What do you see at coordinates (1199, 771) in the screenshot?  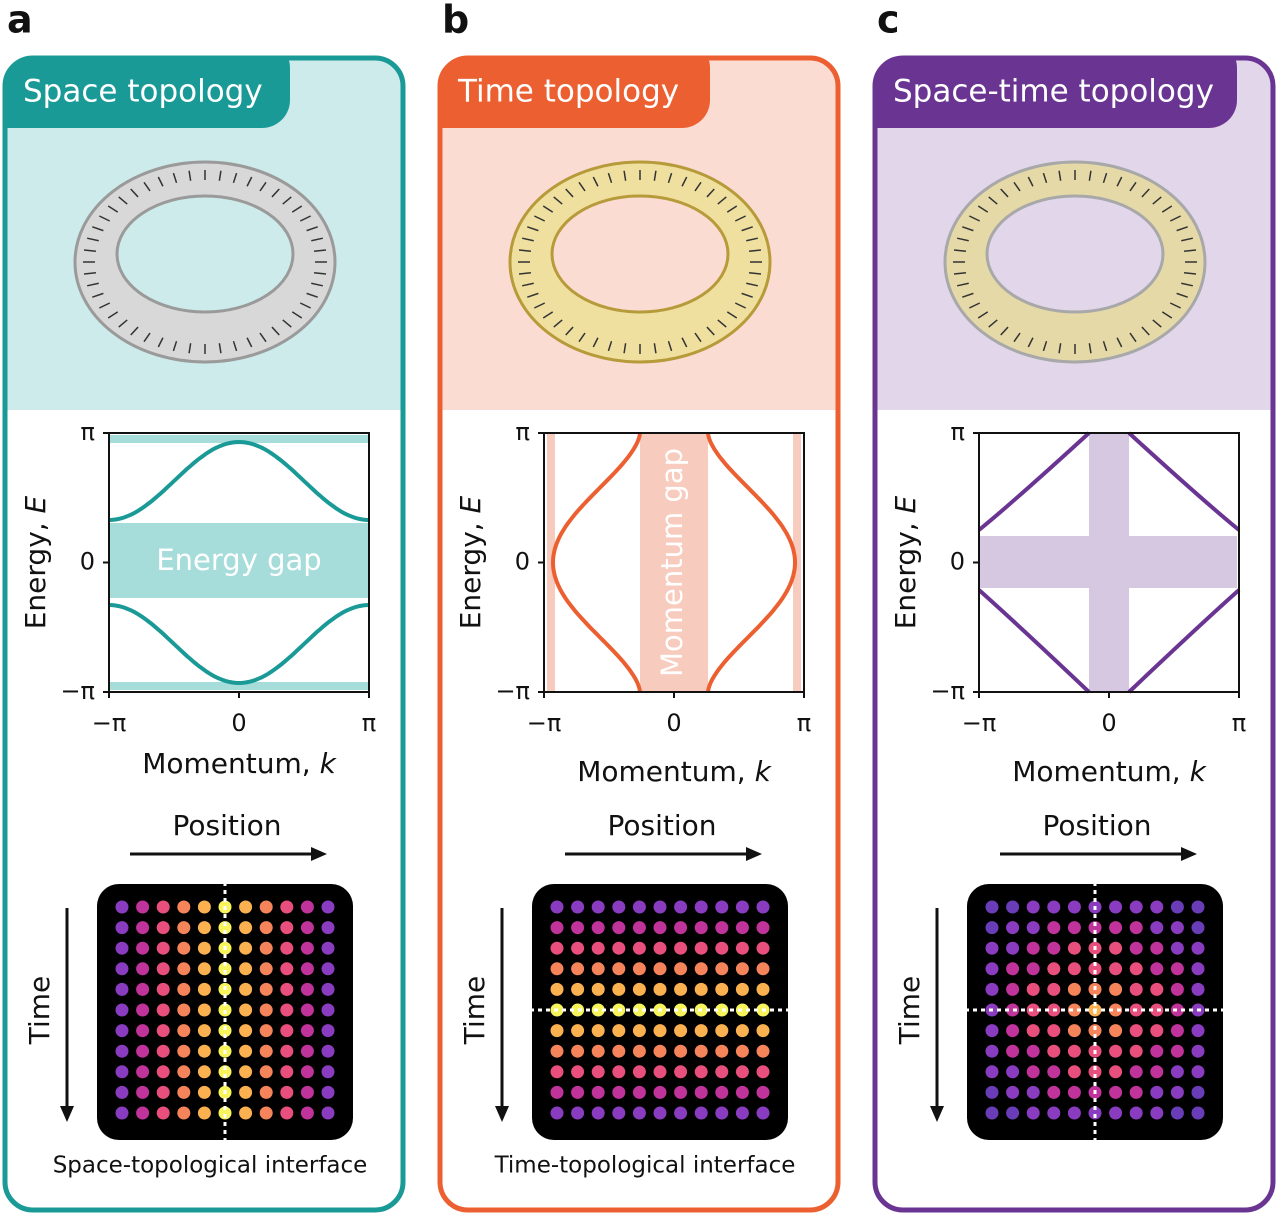 I see `x-axis-label-var: k` at bounding box center [1199, 771].